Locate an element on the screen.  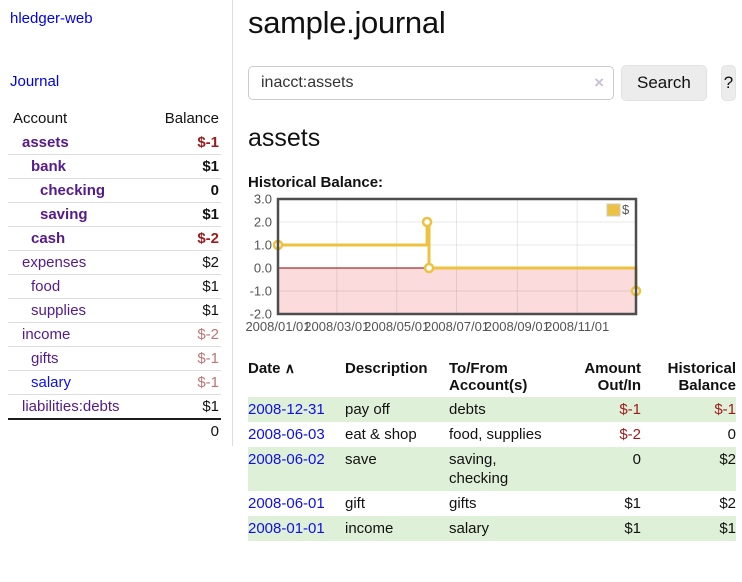
transaction-date-link: 2008-06-03 is located at coordinates (286, 434).